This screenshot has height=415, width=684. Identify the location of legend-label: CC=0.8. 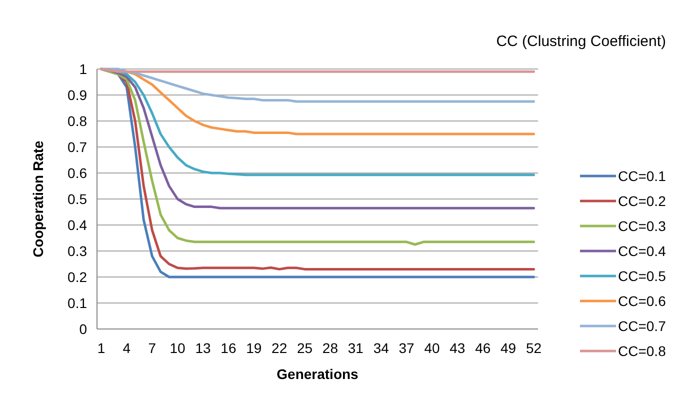
(642, 350).